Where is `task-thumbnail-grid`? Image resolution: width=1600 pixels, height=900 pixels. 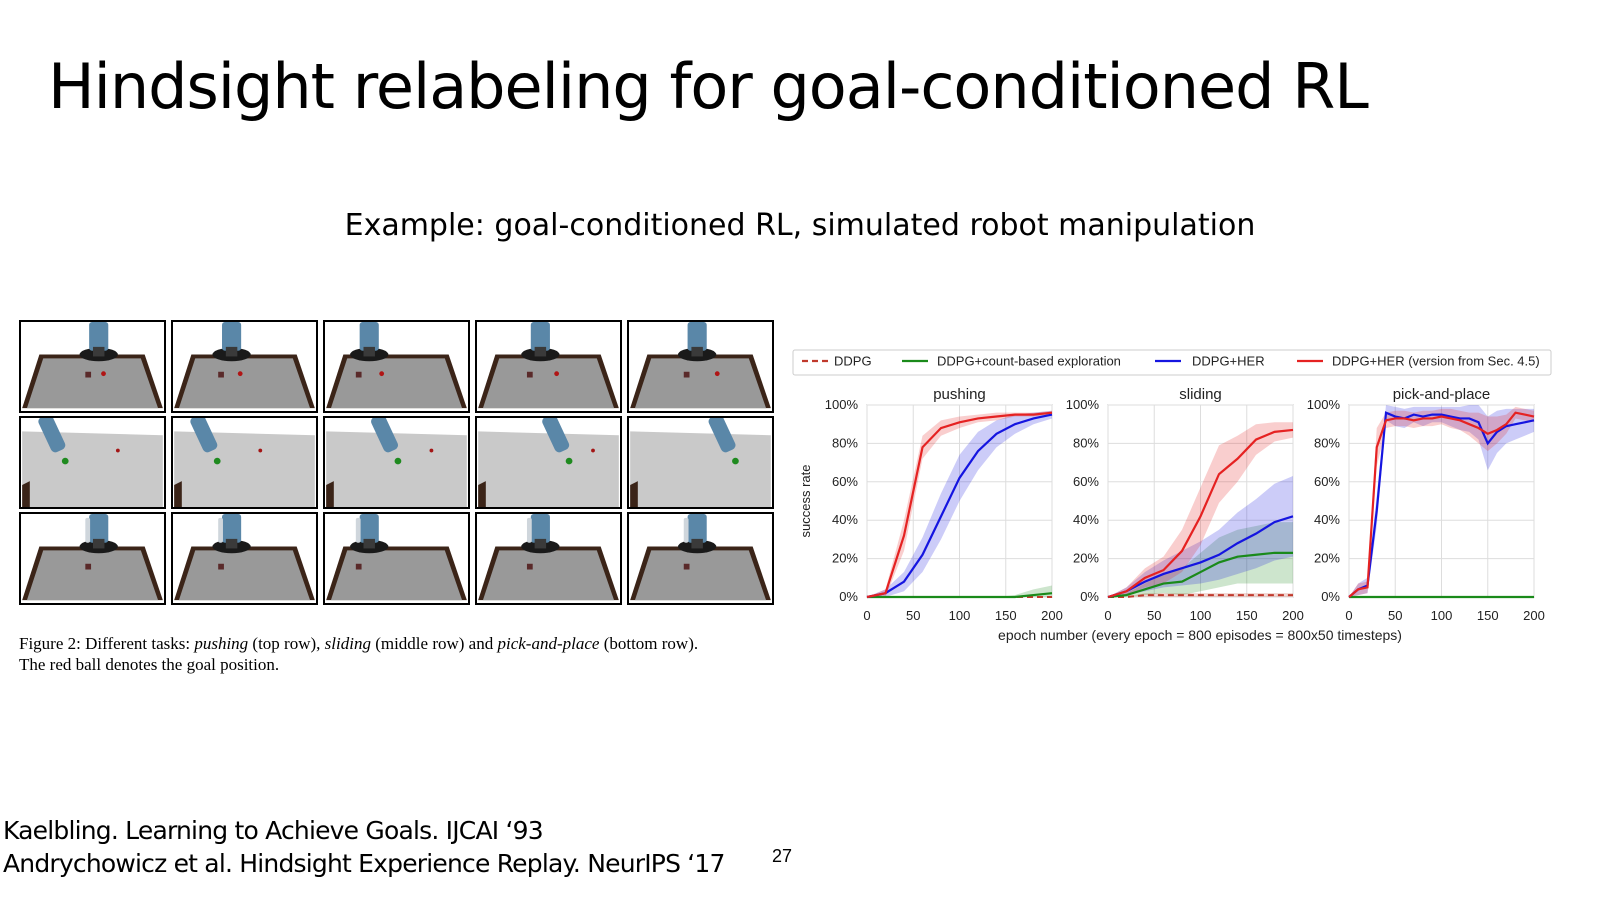 task-thumbnail-grid is located at coordinates (397, 462).